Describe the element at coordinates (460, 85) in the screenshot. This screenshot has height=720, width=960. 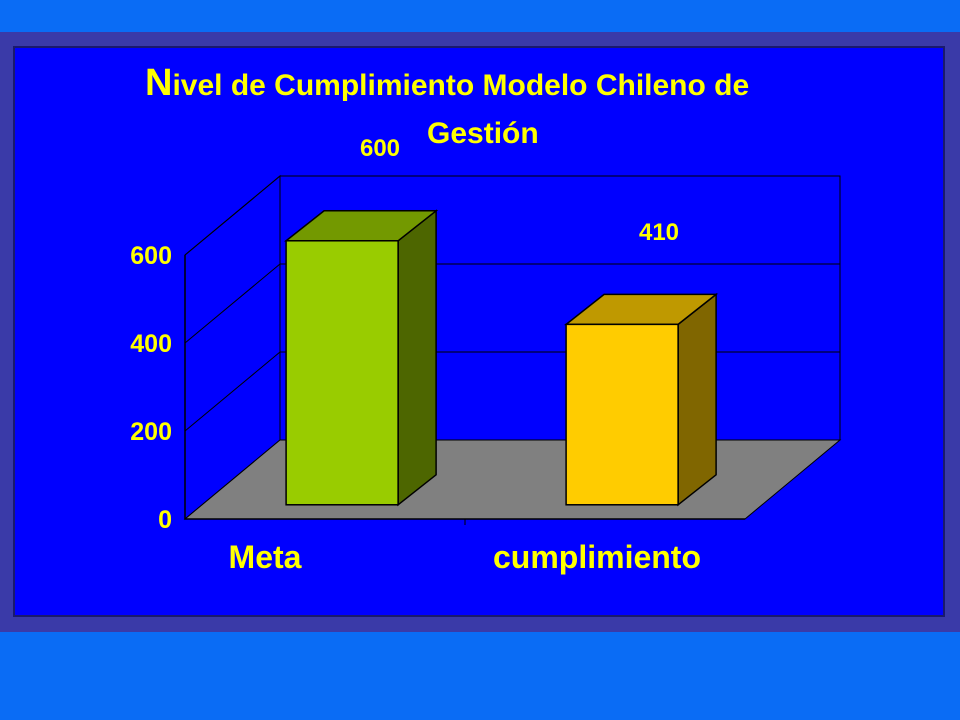
I see `chart-title-rest: ivel de Cumplimiento Modelo Chileno de` at that location.